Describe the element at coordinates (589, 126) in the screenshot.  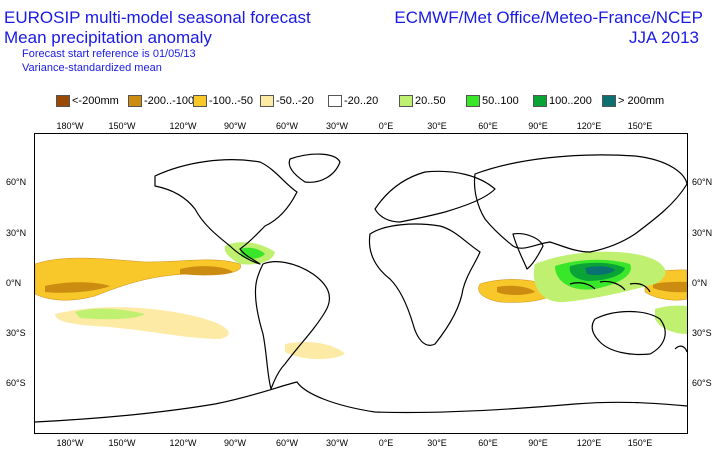
I see `lon-tick-top: 120°E` at that location.